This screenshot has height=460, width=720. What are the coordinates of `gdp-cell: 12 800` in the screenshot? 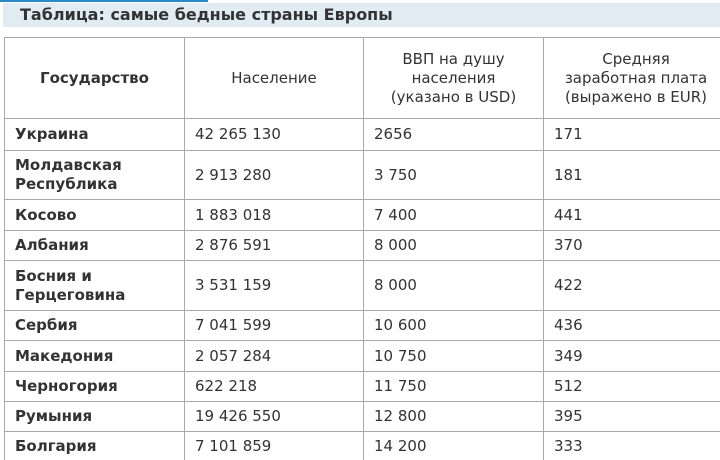 It's located at (453, 416).